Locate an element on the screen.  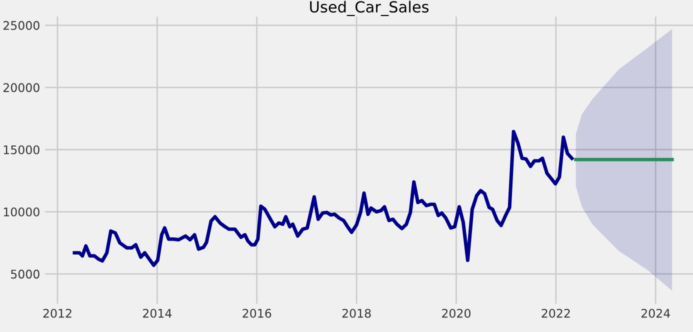
x-tick-label: 2014 is located at coordinates (157, 313).